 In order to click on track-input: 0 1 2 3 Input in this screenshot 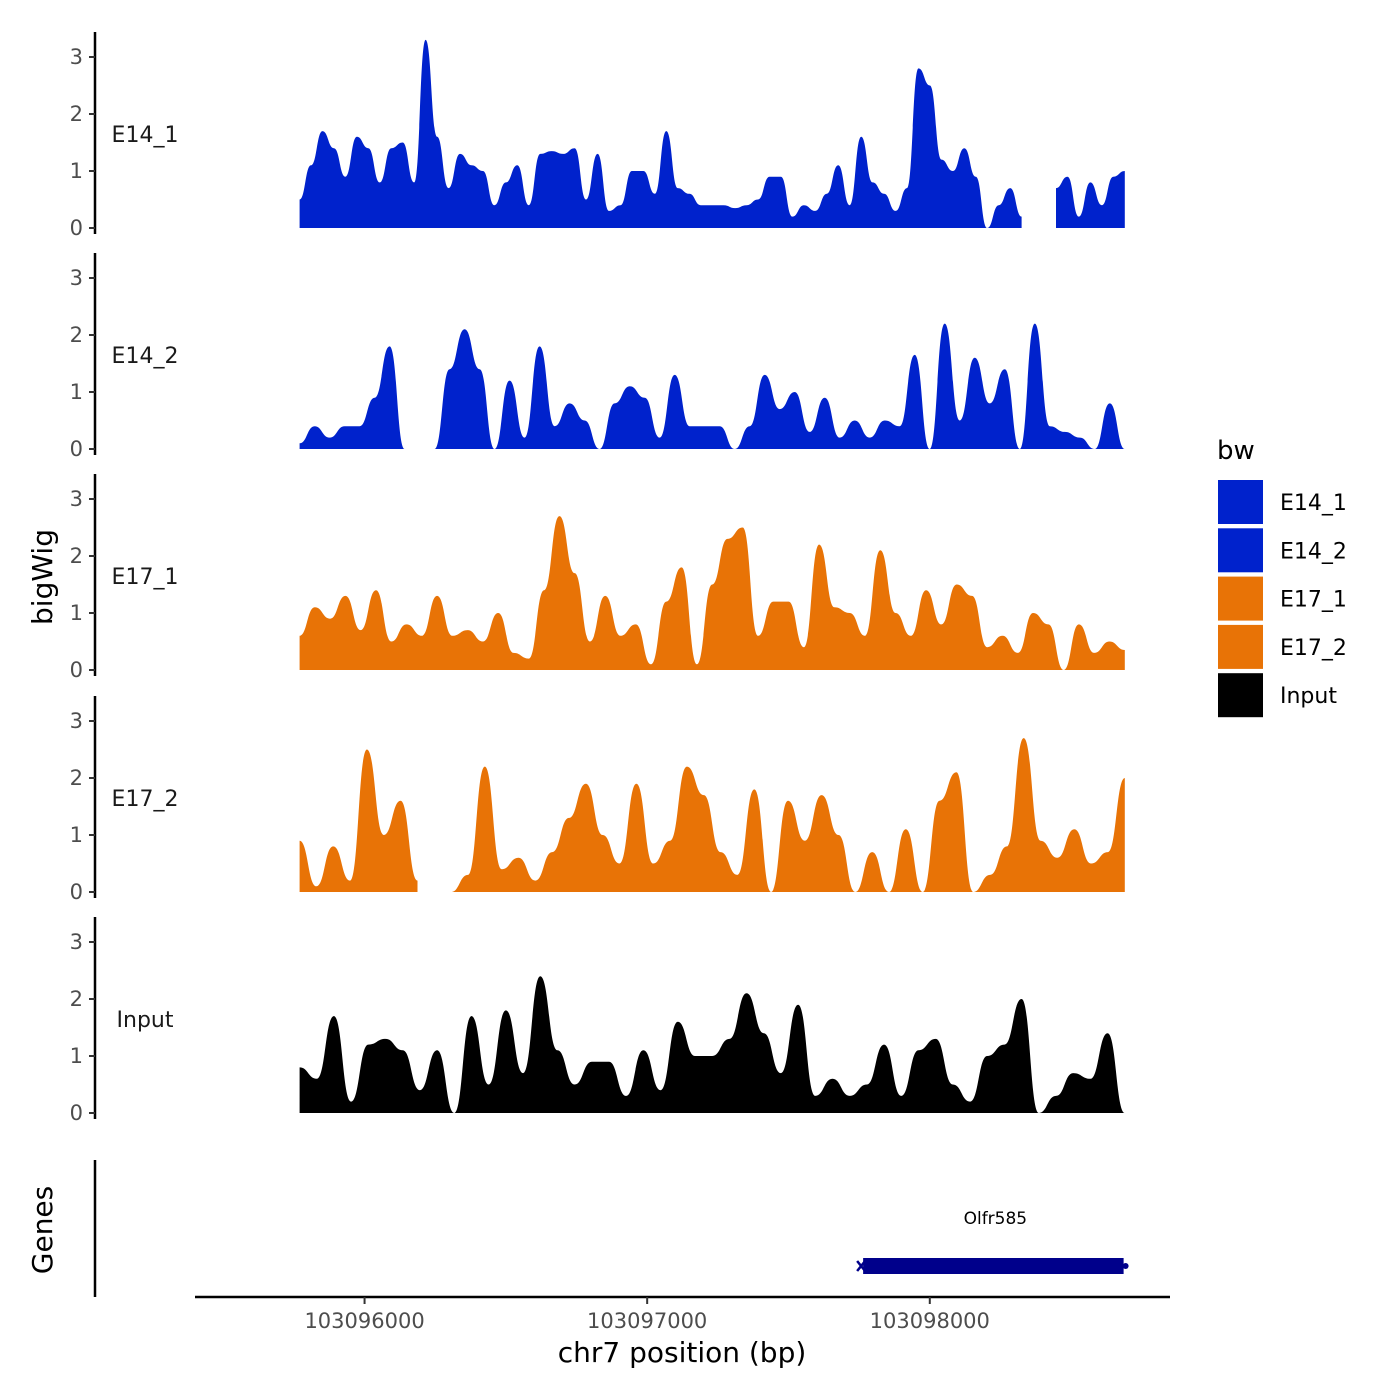, I will do `click(597, 1021)`.